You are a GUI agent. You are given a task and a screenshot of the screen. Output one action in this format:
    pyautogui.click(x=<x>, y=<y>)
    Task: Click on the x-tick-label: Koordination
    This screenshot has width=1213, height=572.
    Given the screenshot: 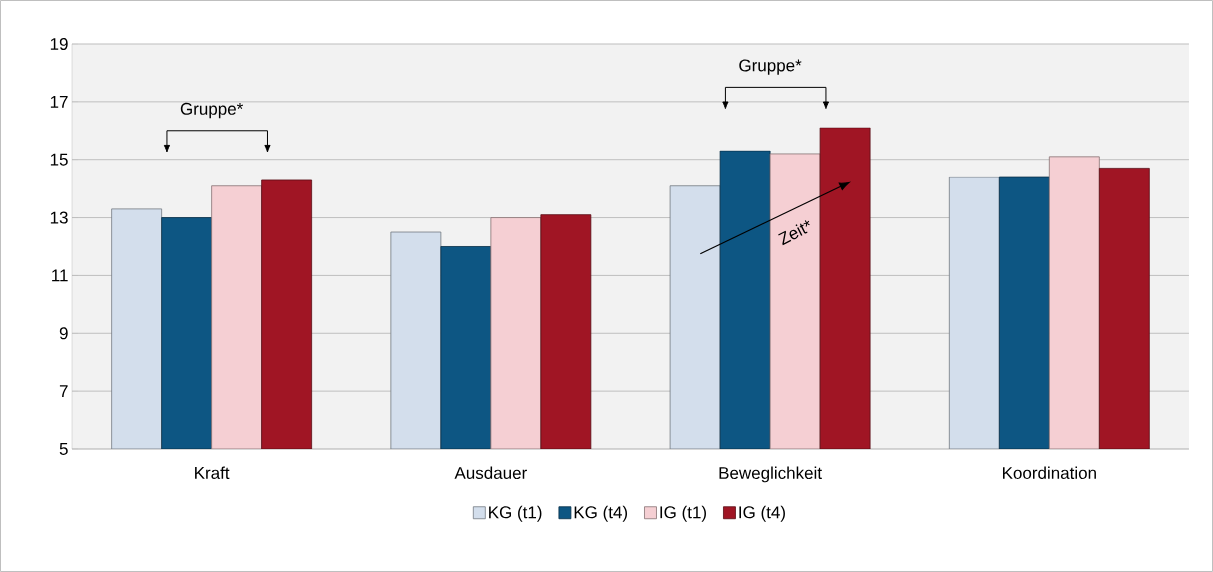 What is the action you would take?
    pyautogui.click(x=1049, y=473)
    